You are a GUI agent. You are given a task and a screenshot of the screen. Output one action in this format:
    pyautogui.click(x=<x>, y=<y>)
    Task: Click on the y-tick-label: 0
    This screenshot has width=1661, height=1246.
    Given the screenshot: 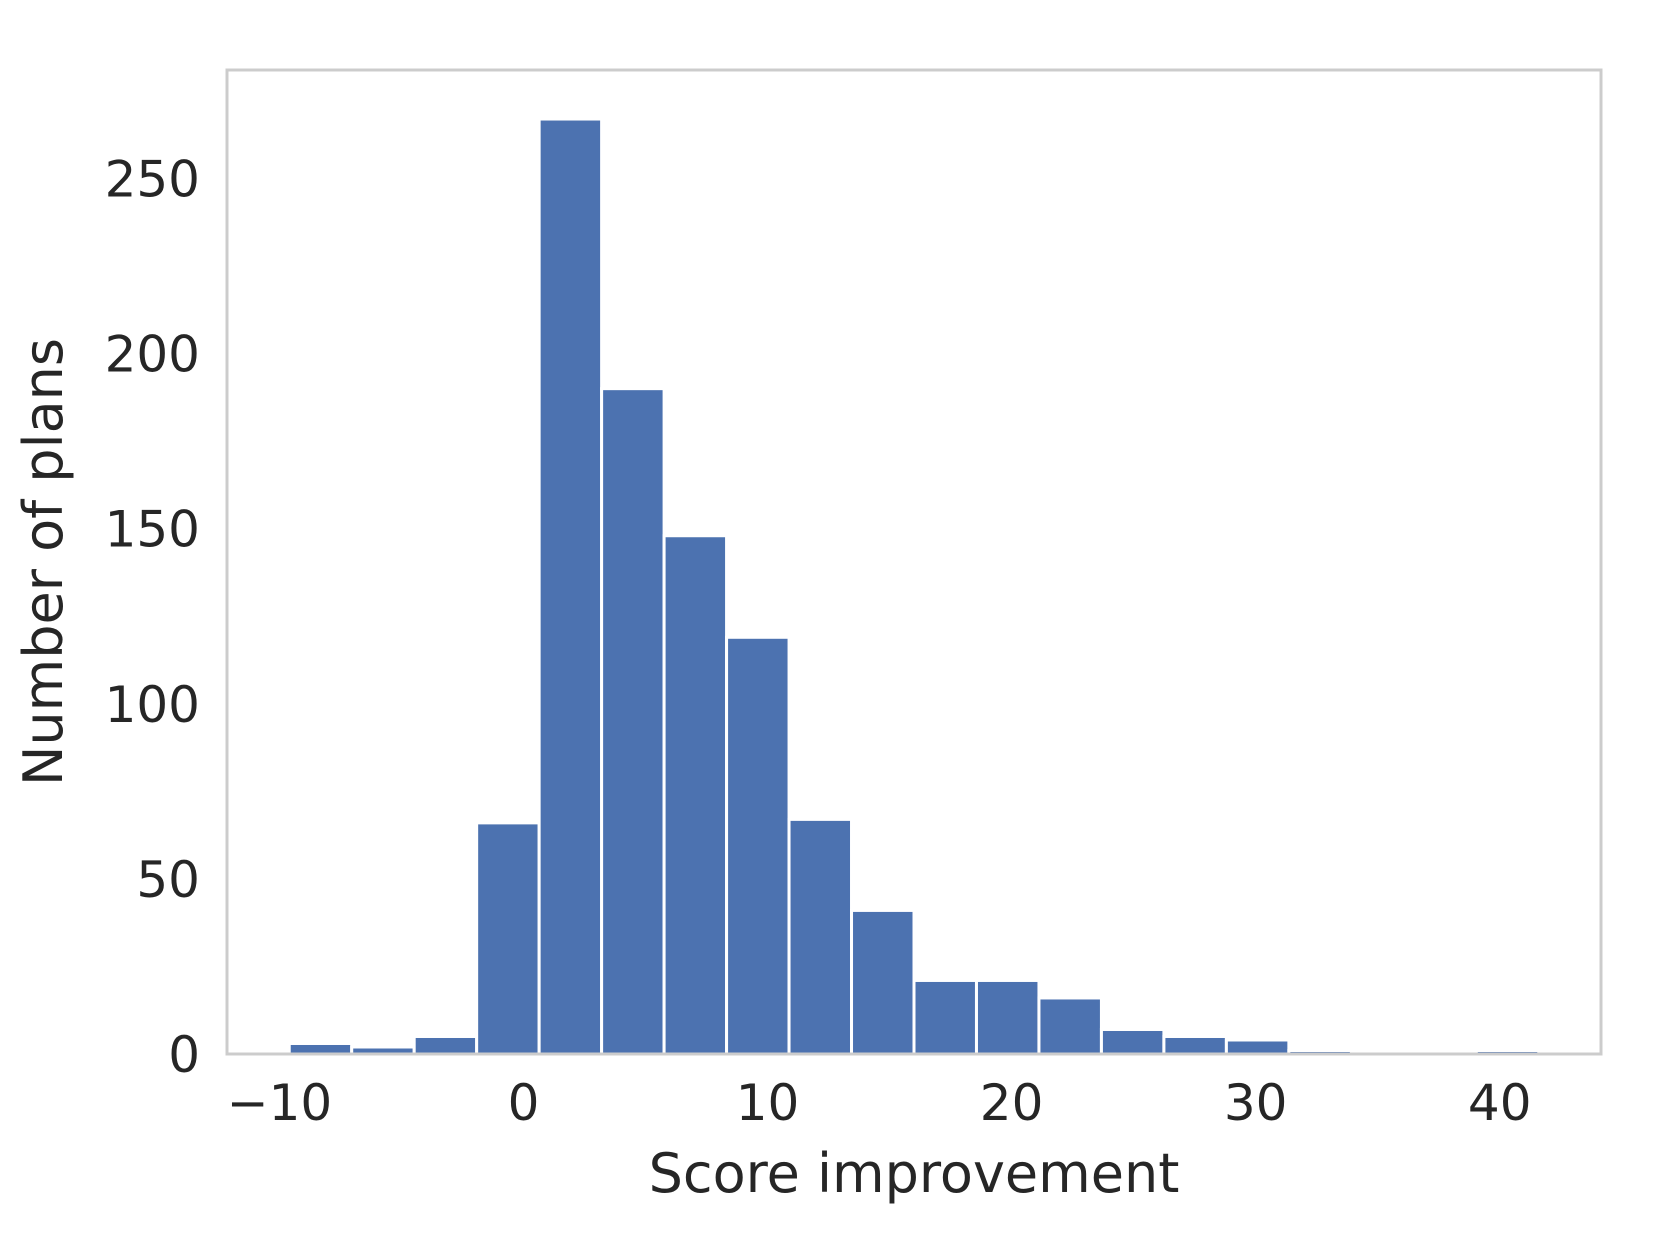 What is the action you would take?
    pyautogui.click(x=184, y=1055)
    